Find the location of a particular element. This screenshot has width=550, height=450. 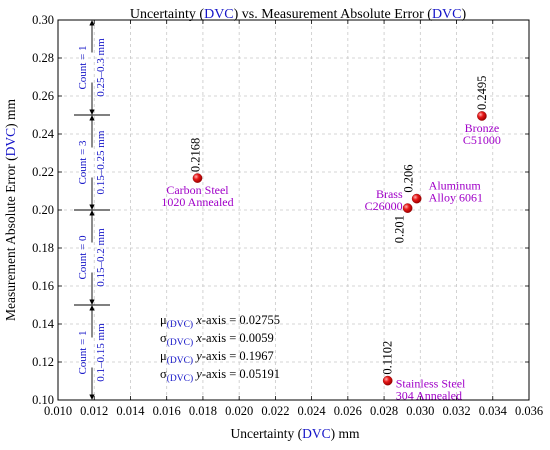

segment-count-label: Count = 3 is located at coordinates (83, 162).